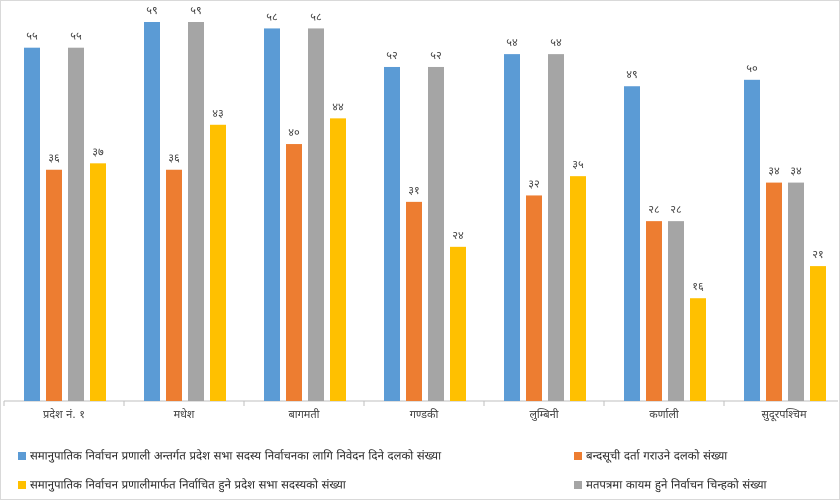  I want to click on data-label: ४९, so click(631, 74).